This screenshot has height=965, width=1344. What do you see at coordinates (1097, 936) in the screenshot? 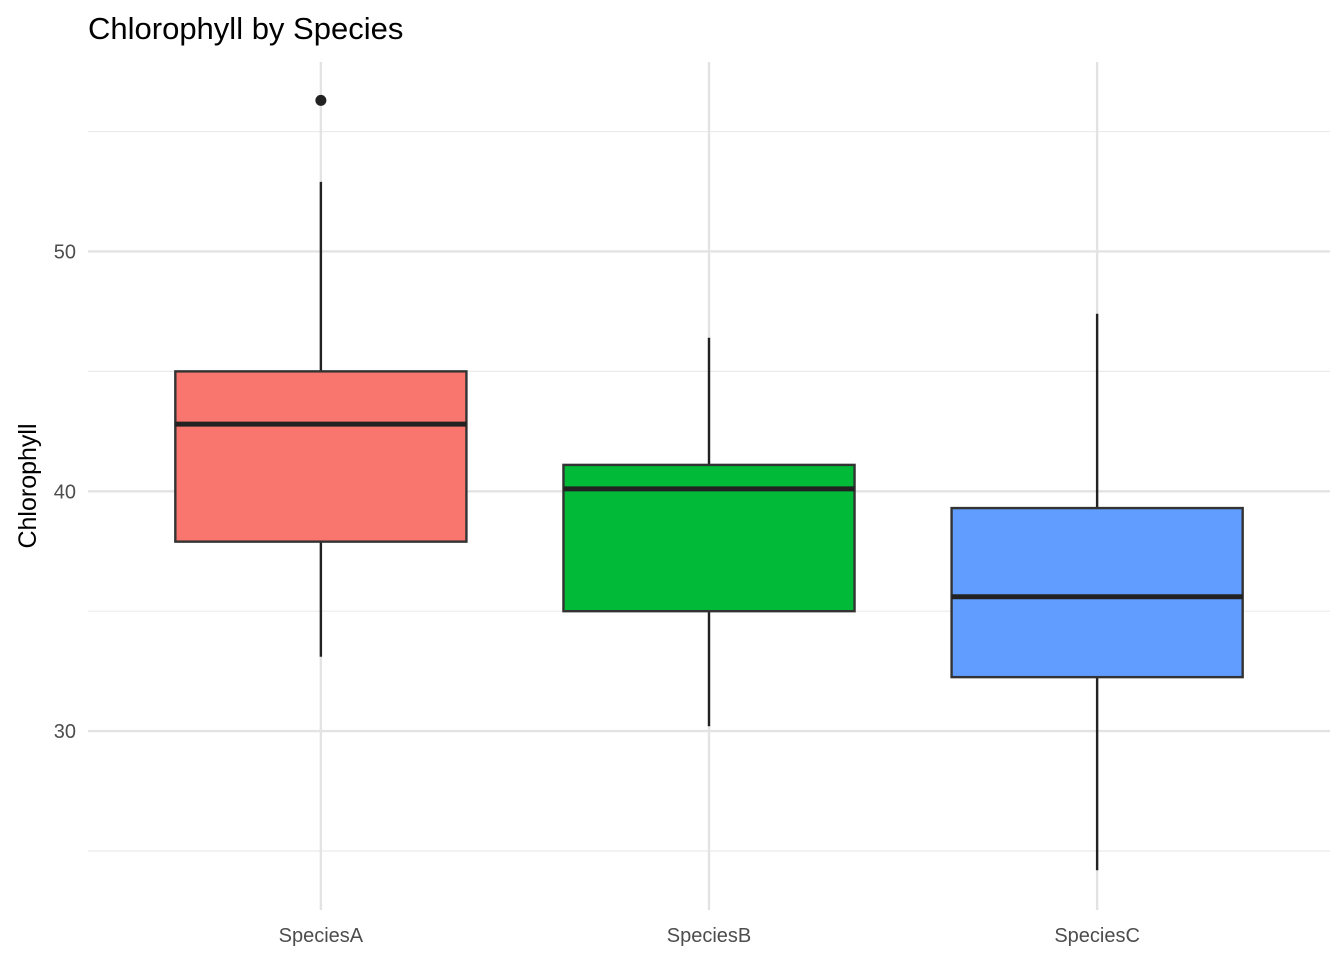
I see `x-tick-label: SpeciesC` at bounding box center [1097, 936].